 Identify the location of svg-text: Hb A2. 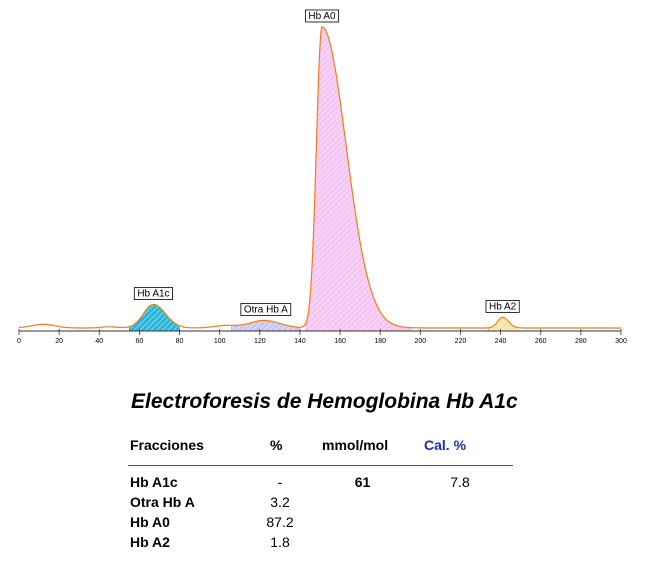
(503, 306).